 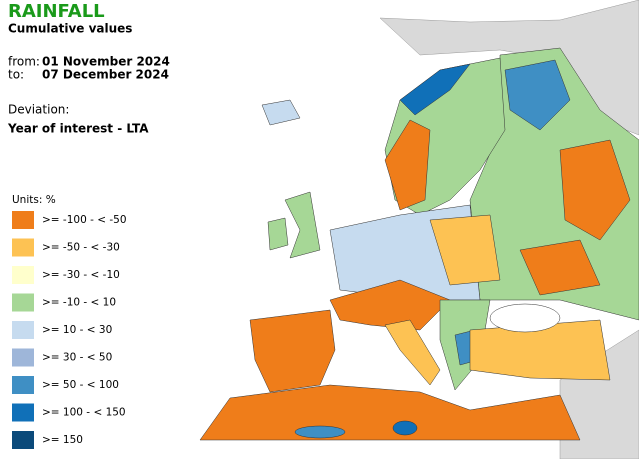 I want to click on title: RAINFALL, so click(x=56, y=11).